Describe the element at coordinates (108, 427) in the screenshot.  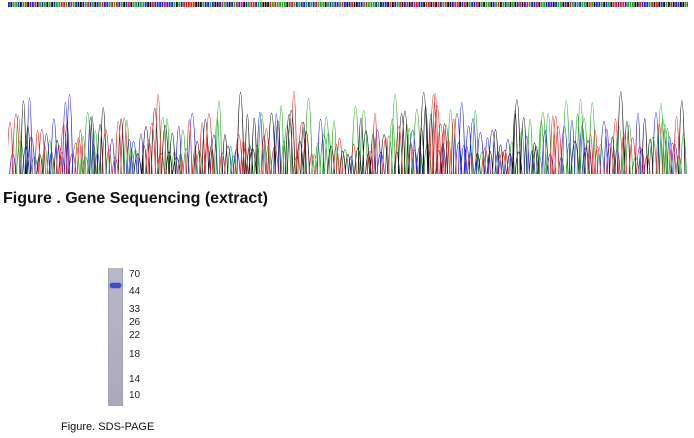
I see `sds-page-caption: Figure. SDS-PAGE` at that location.